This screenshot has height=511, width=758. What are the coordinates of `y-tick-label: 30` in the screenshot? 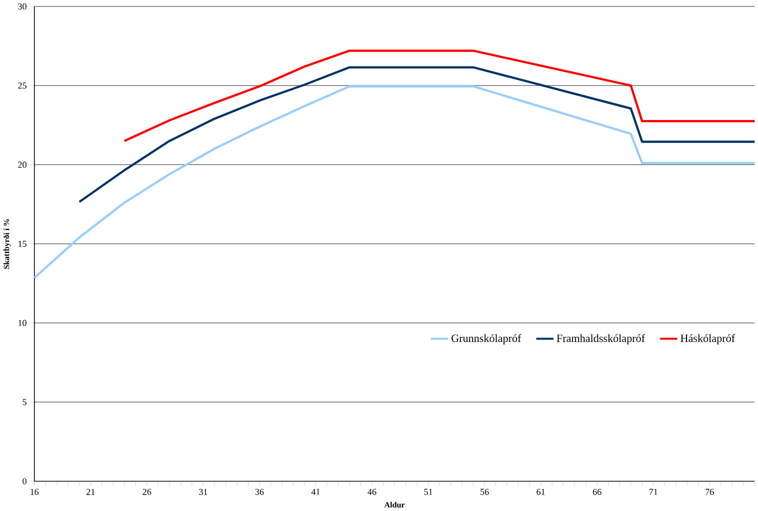 It's located at (22, 6).